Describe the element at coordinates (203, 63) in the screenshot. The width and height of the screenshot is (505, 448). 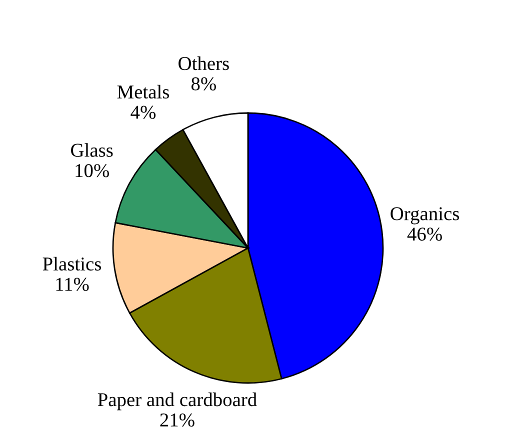
I see `slice-label: Others` at that location.